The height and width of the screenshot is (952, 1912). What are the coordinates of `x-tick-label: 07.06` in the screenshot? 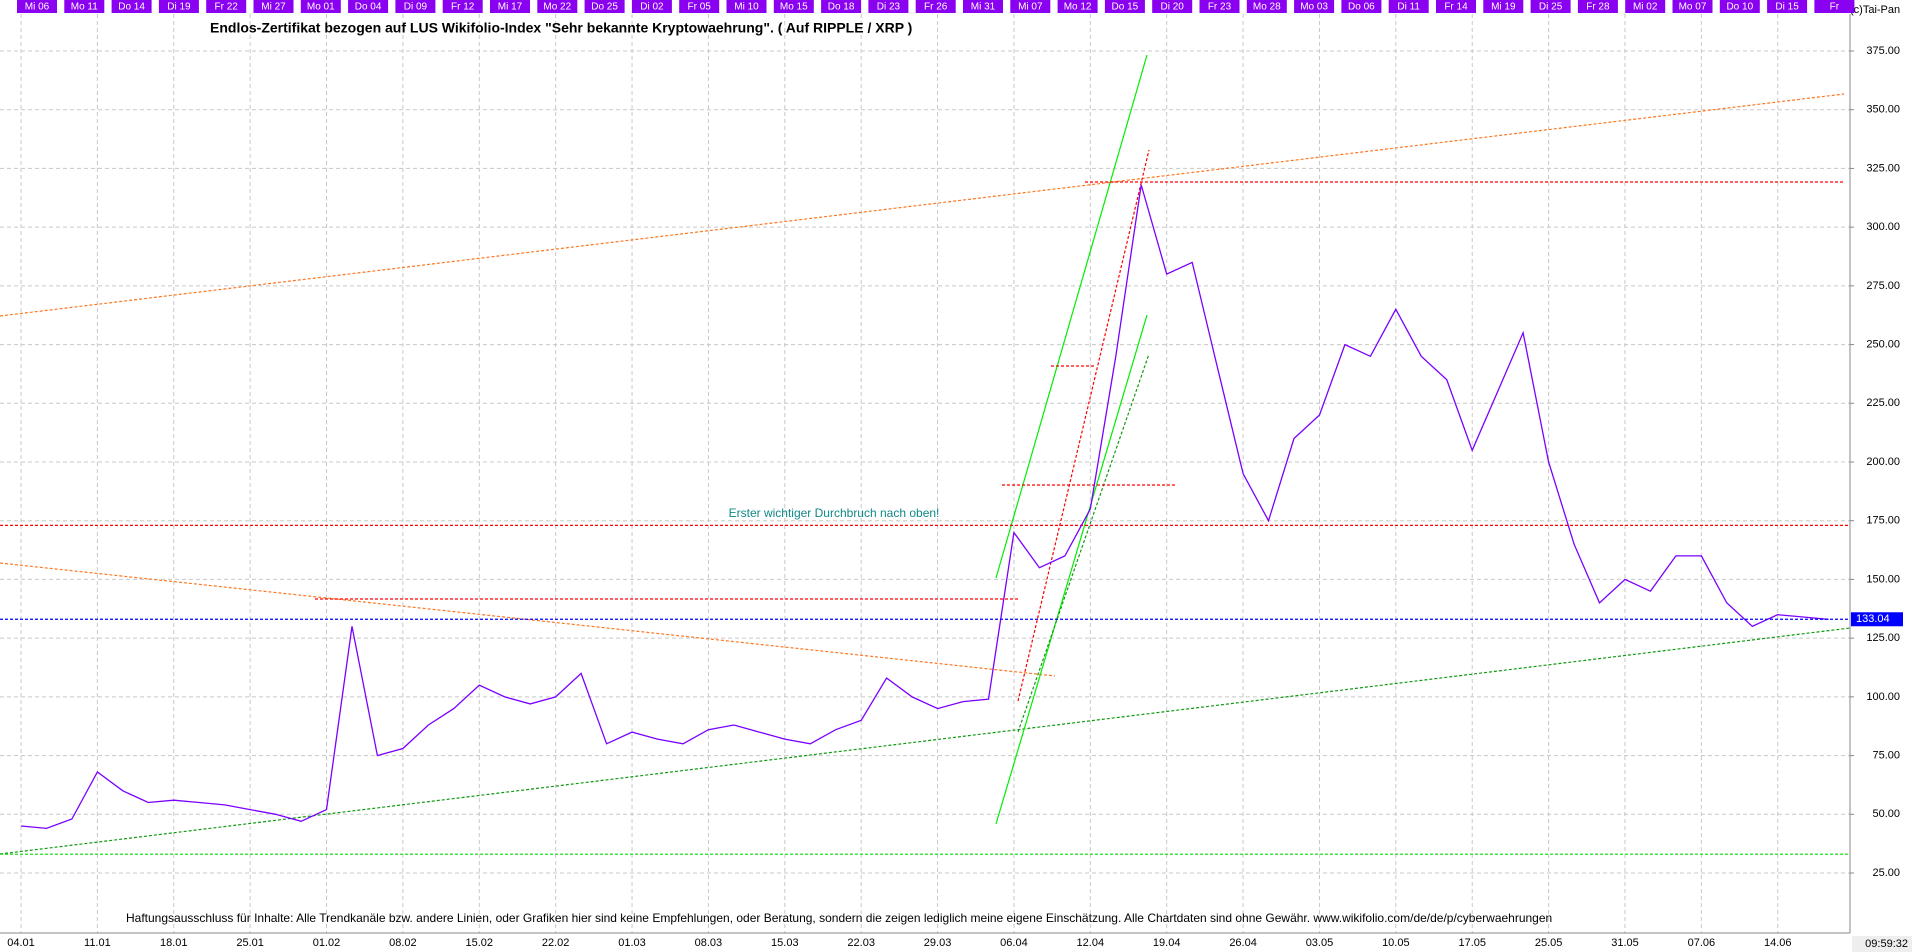 It's located at (1702, 943).